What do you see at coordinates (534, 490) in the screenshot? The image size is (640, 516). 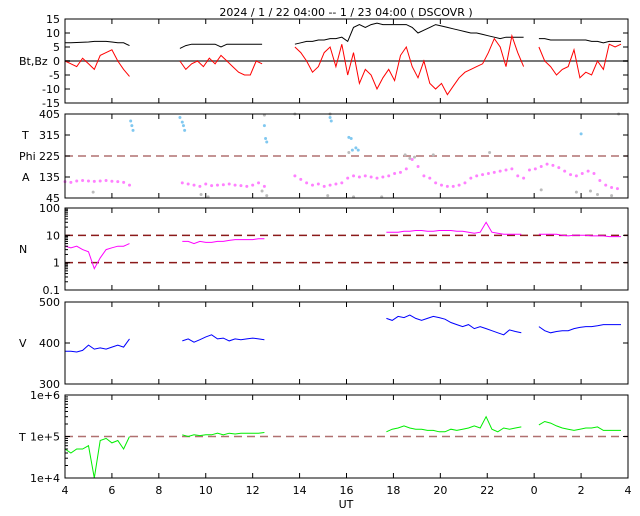 I see `x-tick-label: 0` at bounding box center [534, 490].